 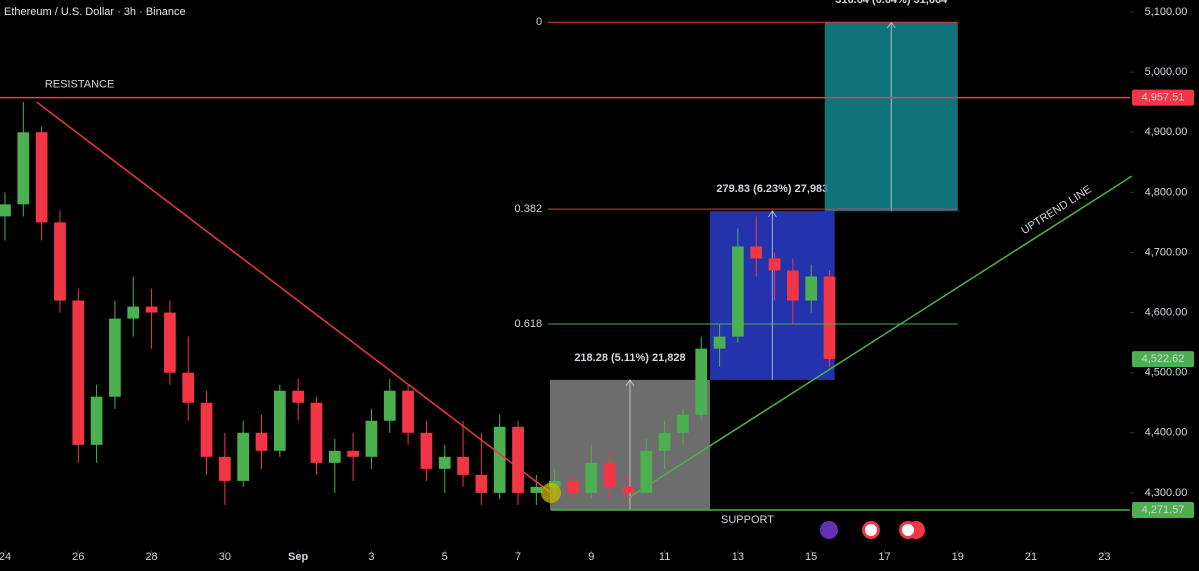 I want to click on fib-label: 0, so click(x=539, y=22).